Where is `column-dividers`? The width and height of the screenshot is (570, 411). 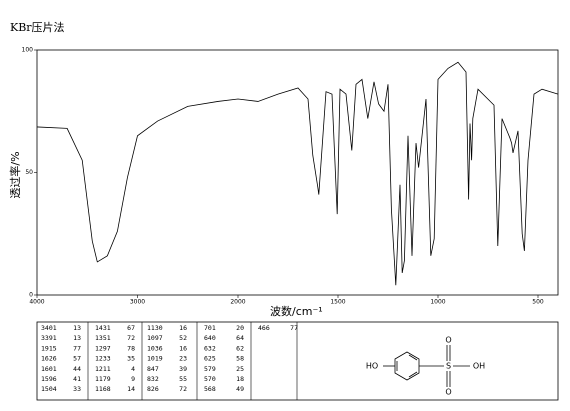
column-dividers is located at coordinates (192, 361).